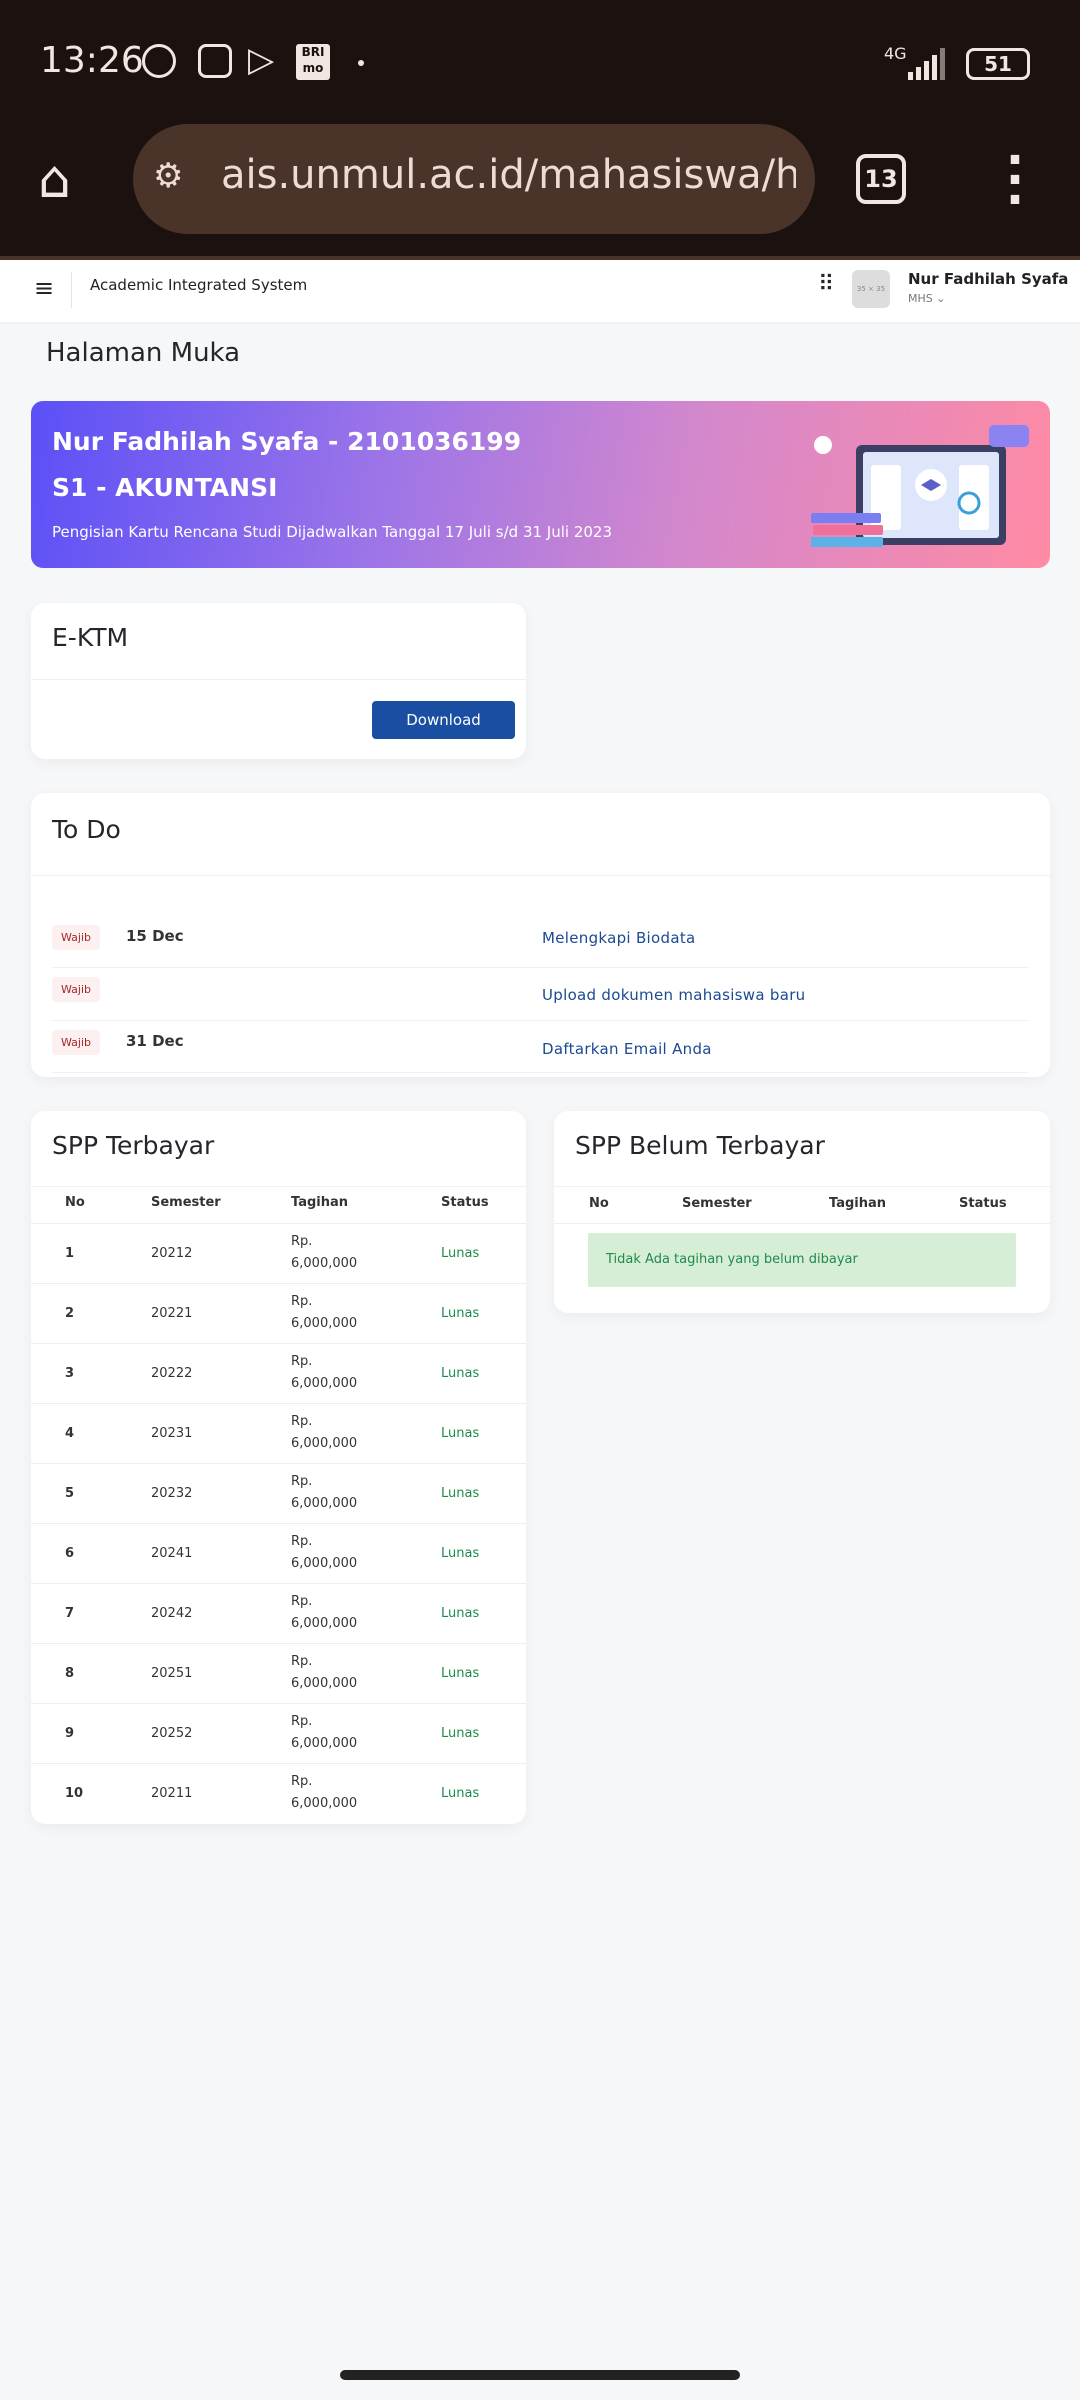 Image resolution: width=1080 pixels, height=2400 pixels. I want to click on cell-semester: 20211, so click(221, 1792).